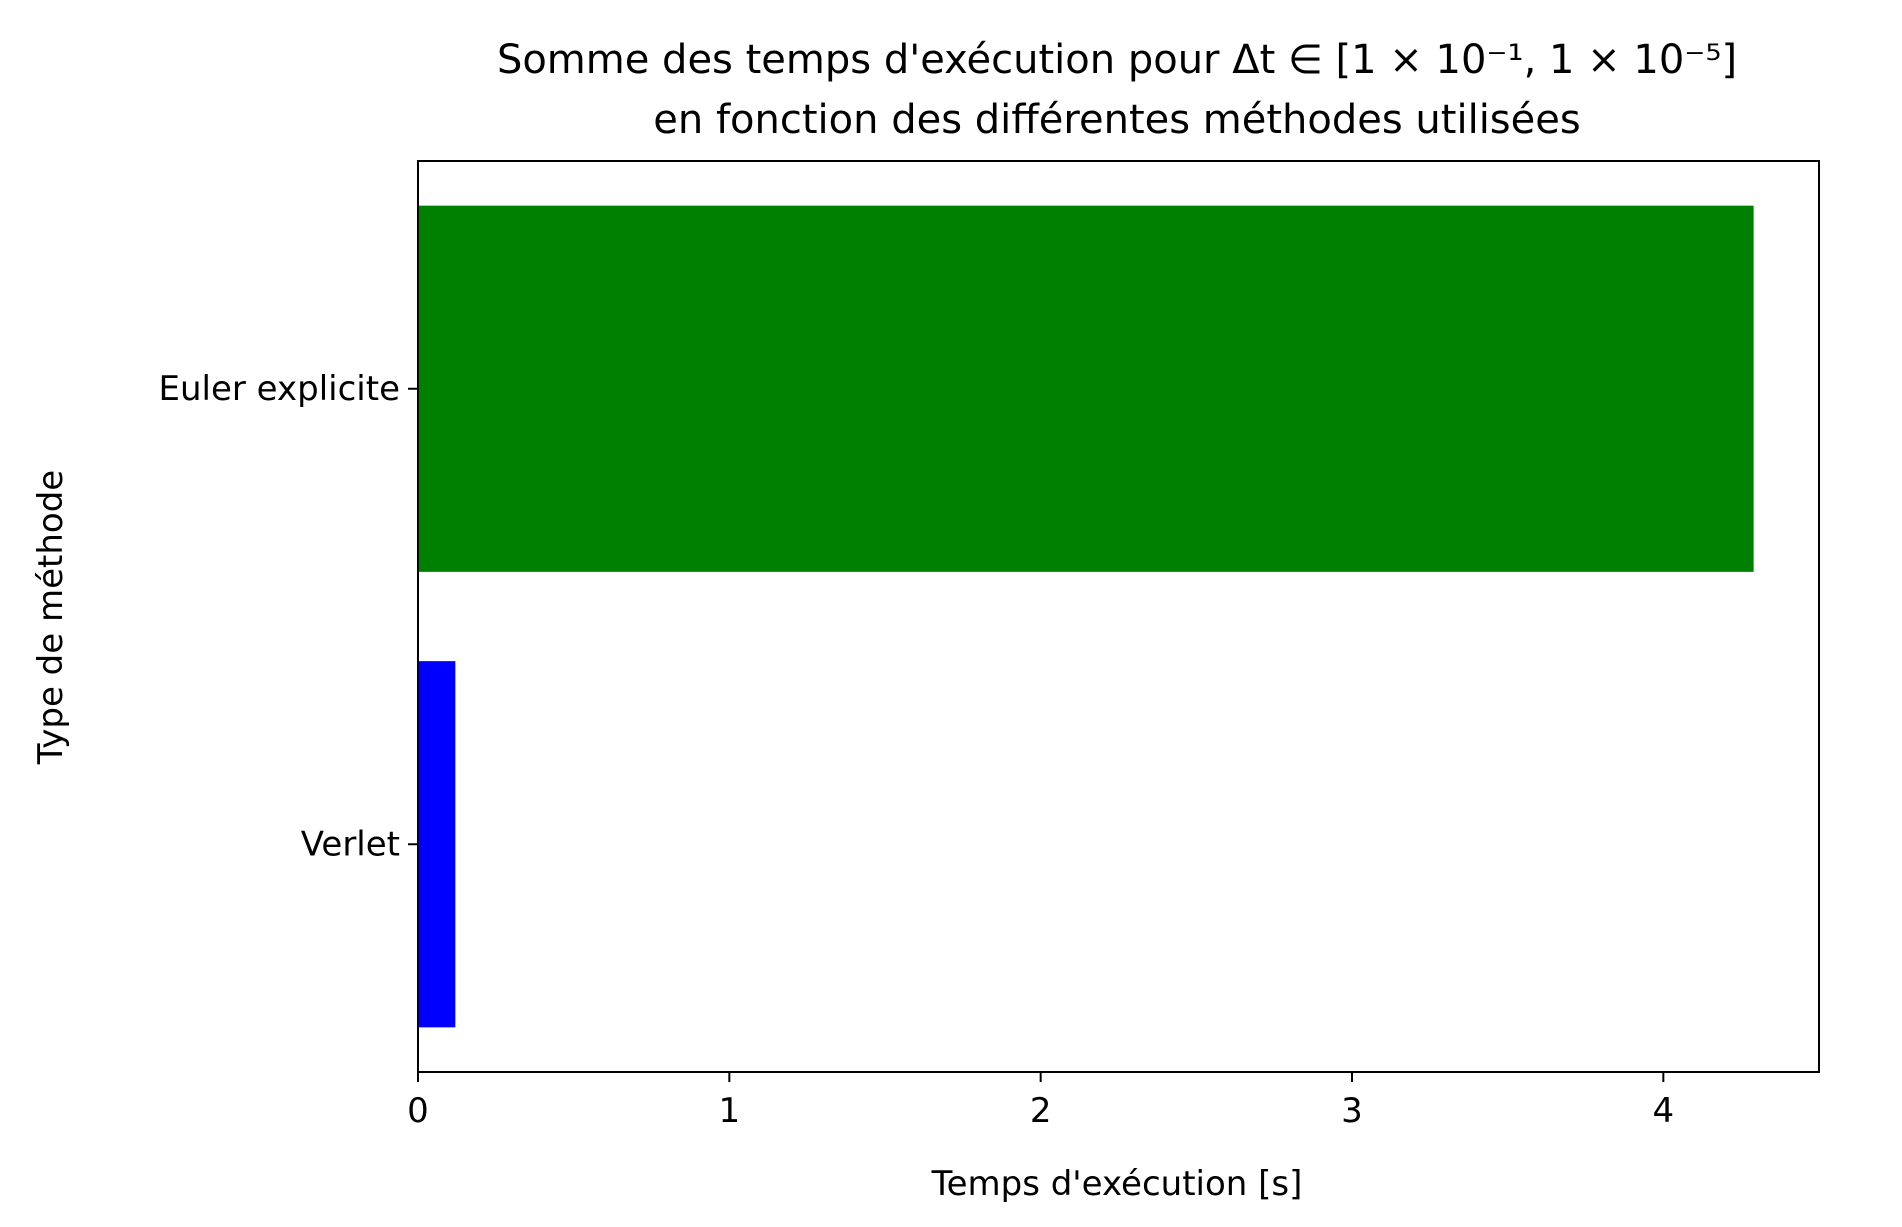 This screenshot has width=1902, height=1227. What do you see at coordinates (437, 844) in the screenshot?
I see `bar-verlet` at bounding box center [437, 844].